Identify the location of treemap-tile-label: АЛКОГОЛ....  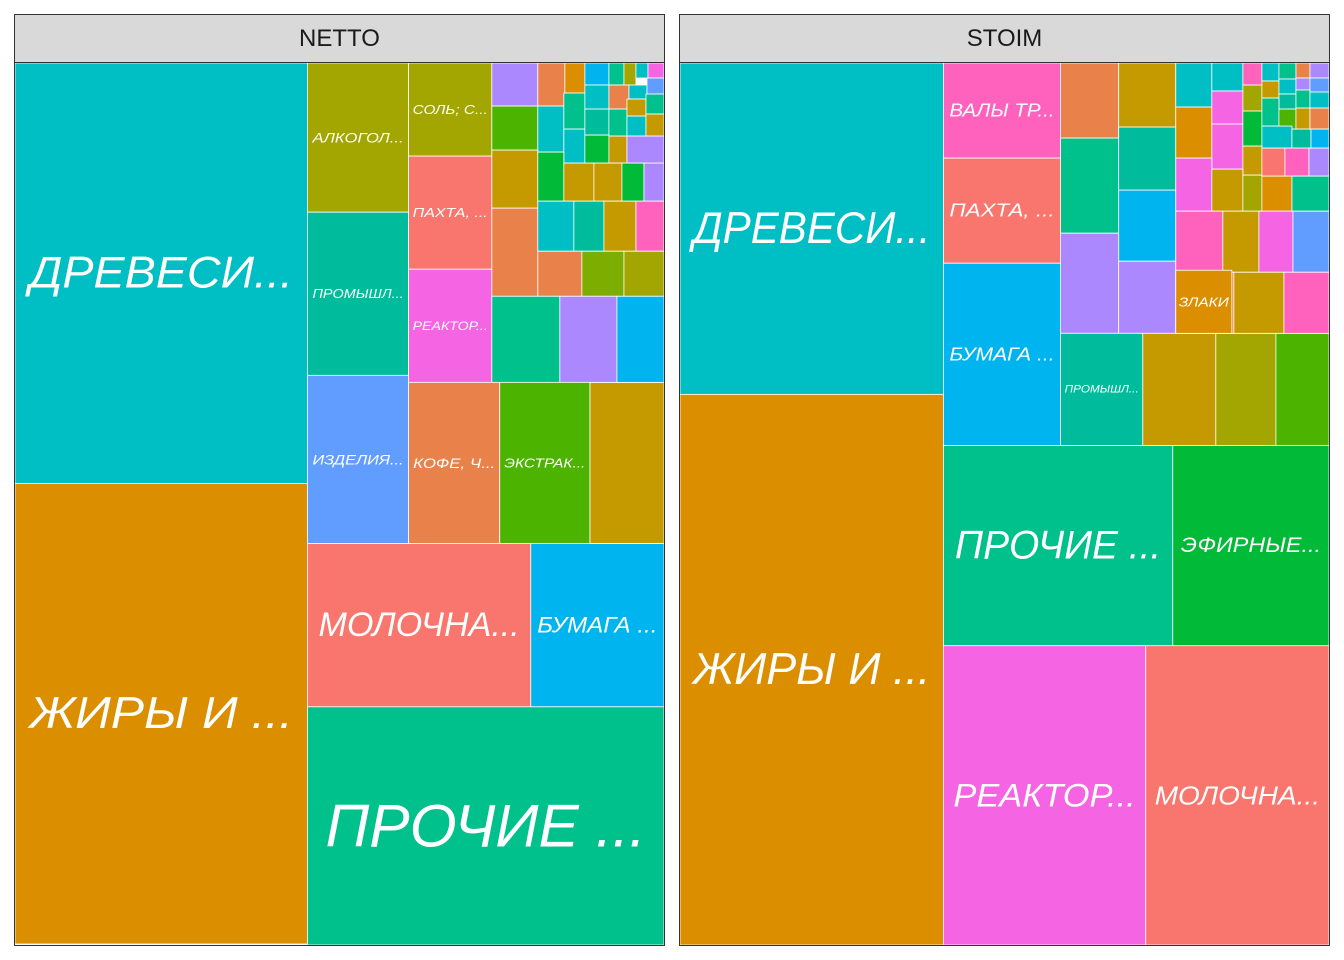
(357, 138).